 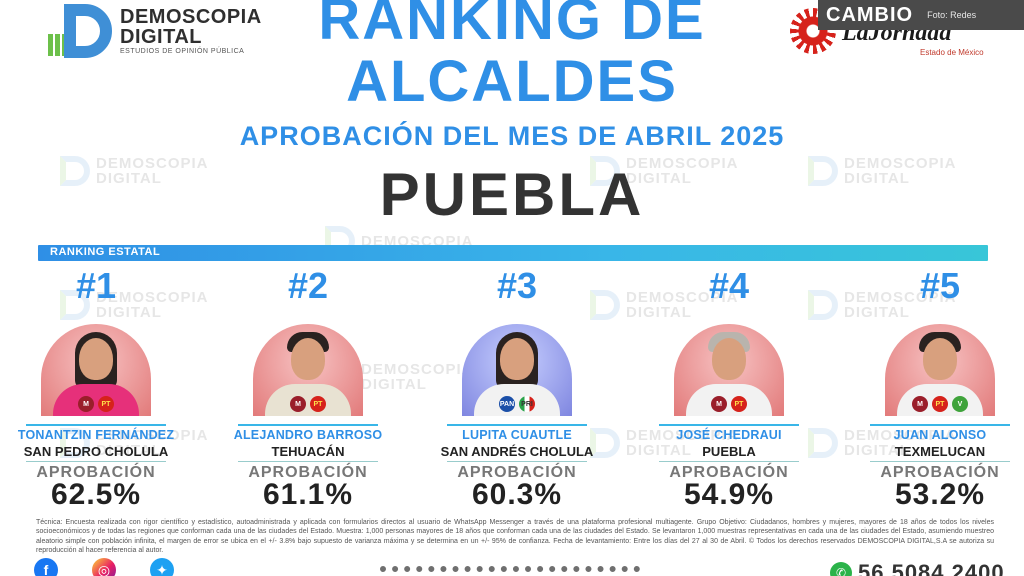 I want to click on municipality: TEHUACÁN, so click(x=308, y=451).